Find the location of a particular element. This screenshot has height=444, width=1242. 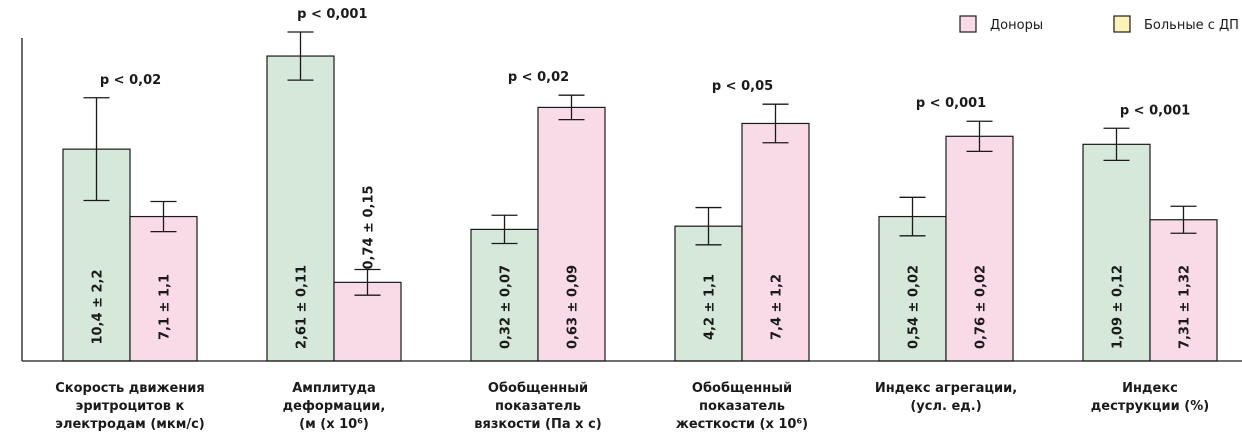

bar-group: 0,32 ± 0,07 0,63 ± 0,09 p < 0,02 is located at coordinates (538, 216).